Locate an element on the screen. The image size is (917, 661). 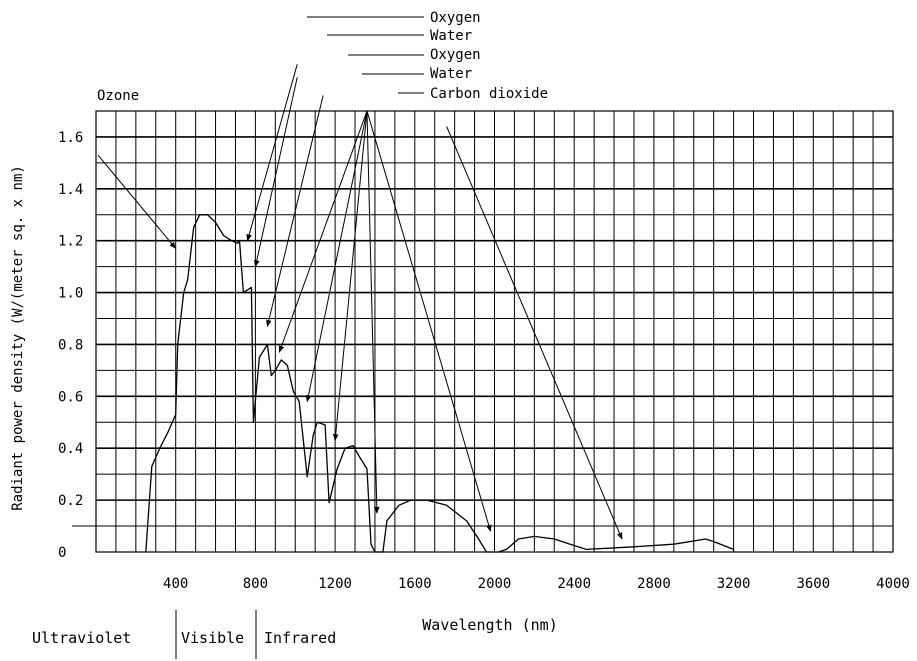
y-tick-label: 1.2 is located at coordinates (70, 242).